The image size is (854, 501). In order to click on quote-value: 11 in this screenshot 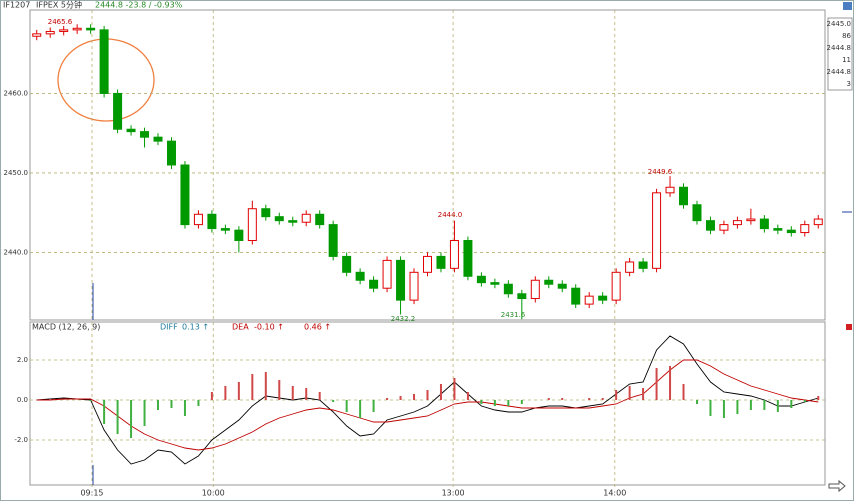, I will do `click(846, 60)`.